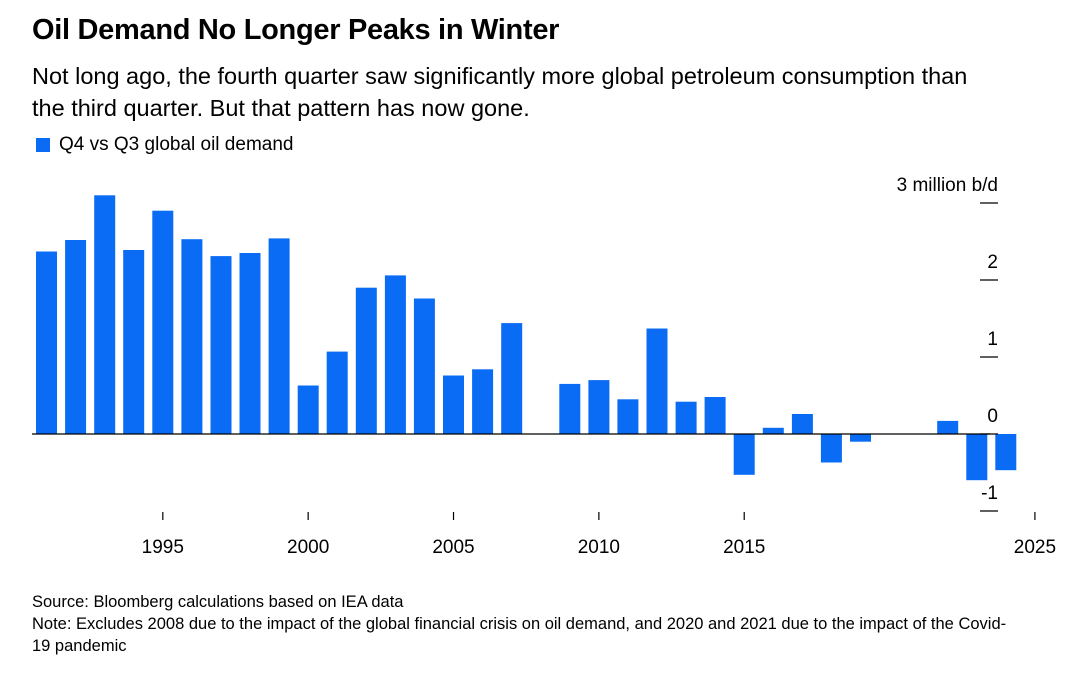 The height and width of the screenshot is (685, 1080). What do you see at coordinates (134, 342) in the screenshot?
I see `bar-1994` at bounding box center [134, 342].